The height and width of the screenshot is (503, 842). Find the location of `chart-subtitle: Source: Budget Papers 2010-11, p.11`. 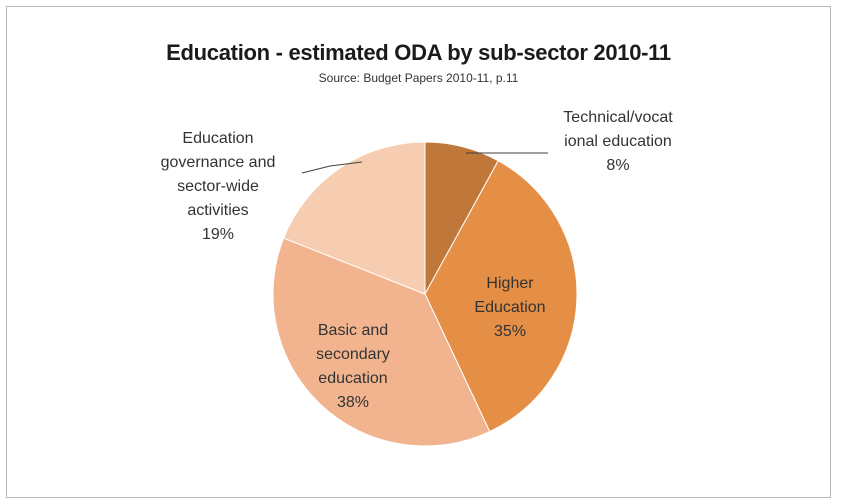

chart-subtitle: Source: Budget Papers 2010-11, p.11 is located at coordinates (418, 78).